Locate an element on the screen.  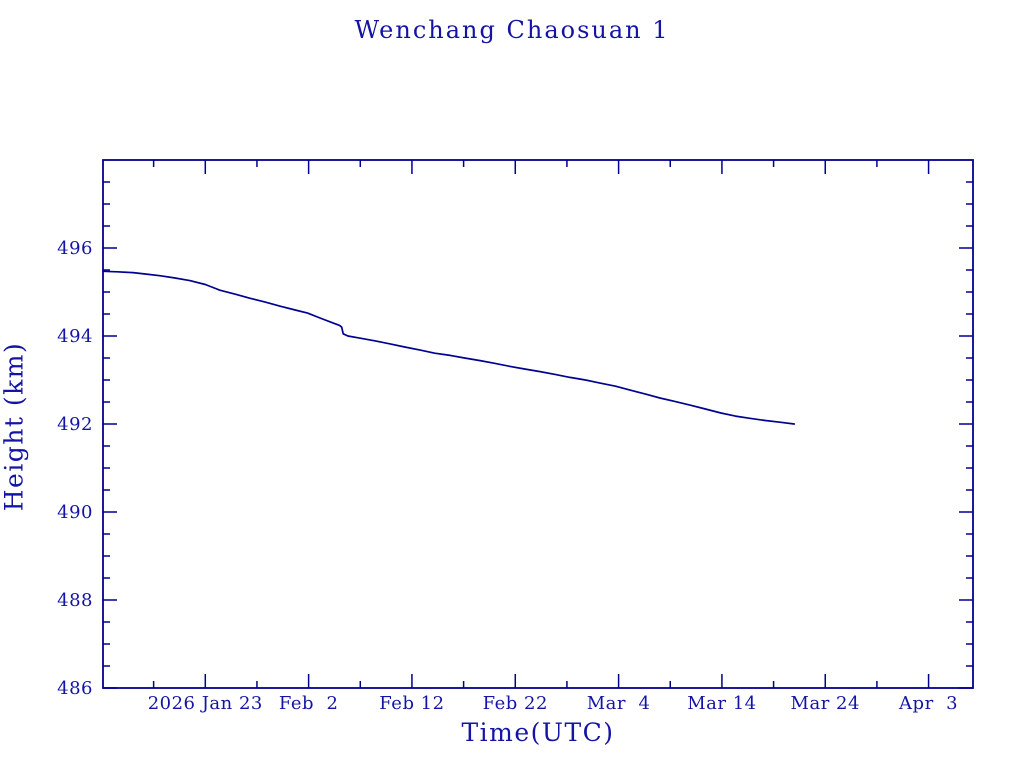
y-tick-label: 496 is located at coordinates (75, 248).